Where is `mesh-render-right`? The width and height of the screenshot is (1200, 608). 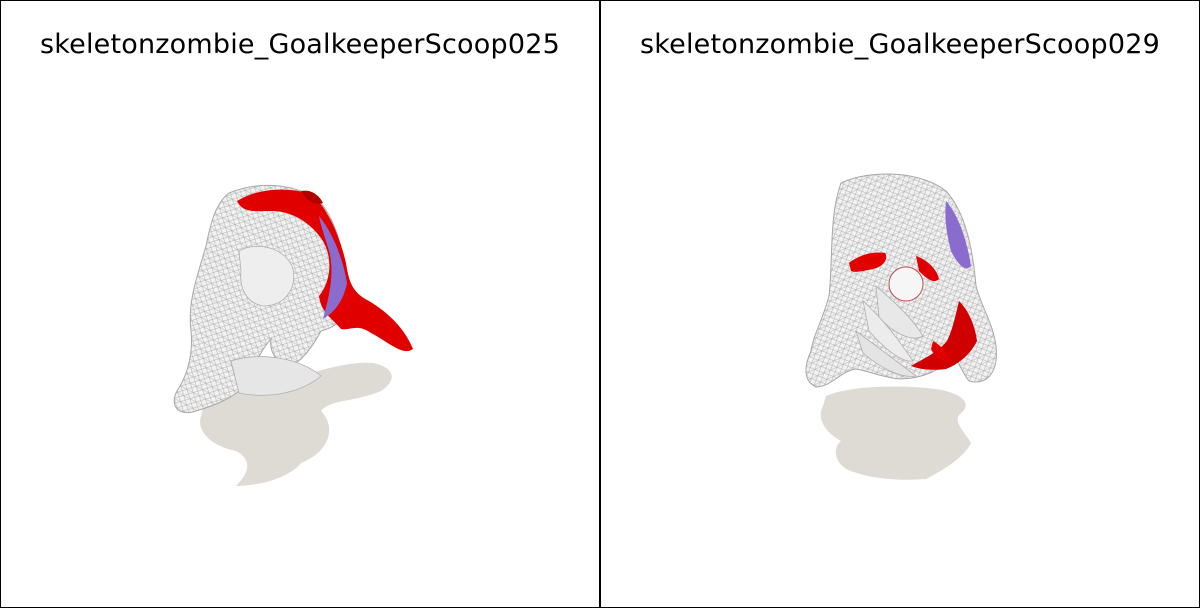 mesh-render-right is located at coordinates (901, 326).